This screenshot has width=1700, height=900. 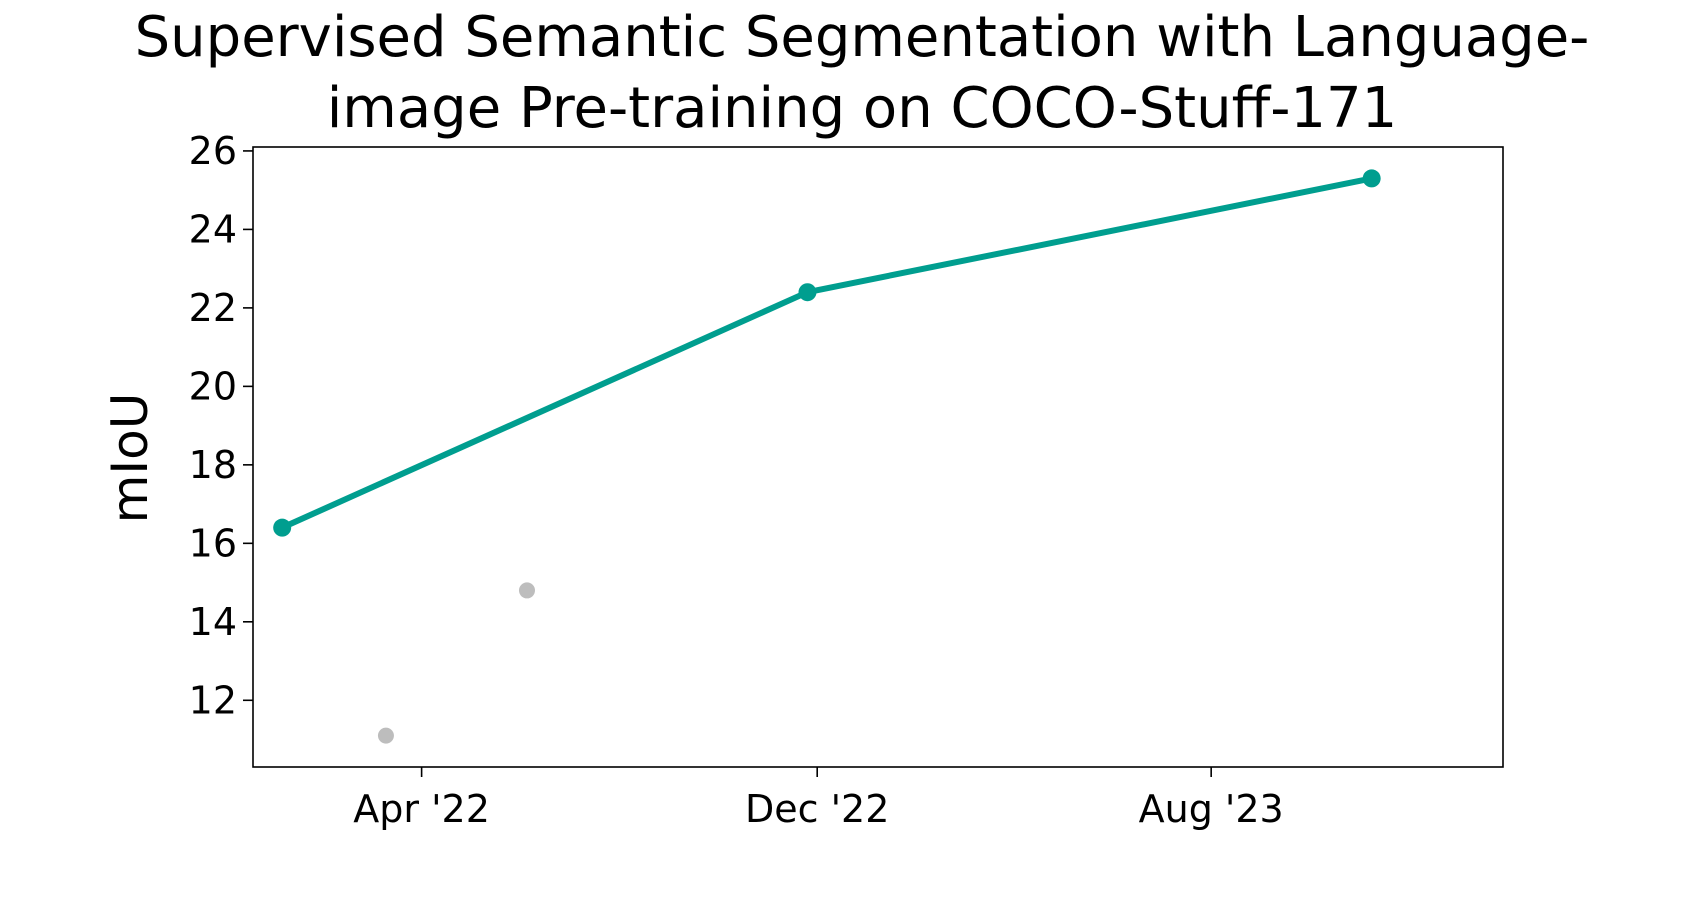 I want to click on y-tick-label: 14, so click(x=213, y=622).